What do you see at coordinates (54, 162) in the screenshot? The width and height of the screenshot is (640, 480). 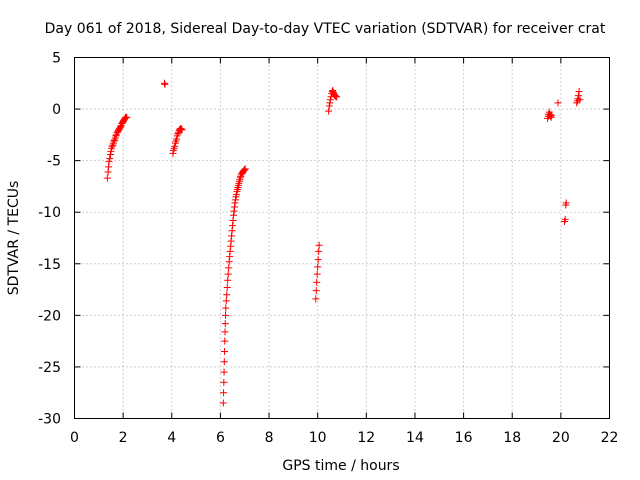 I see `y-tick-label: -5` at bounding box center [54, 162].